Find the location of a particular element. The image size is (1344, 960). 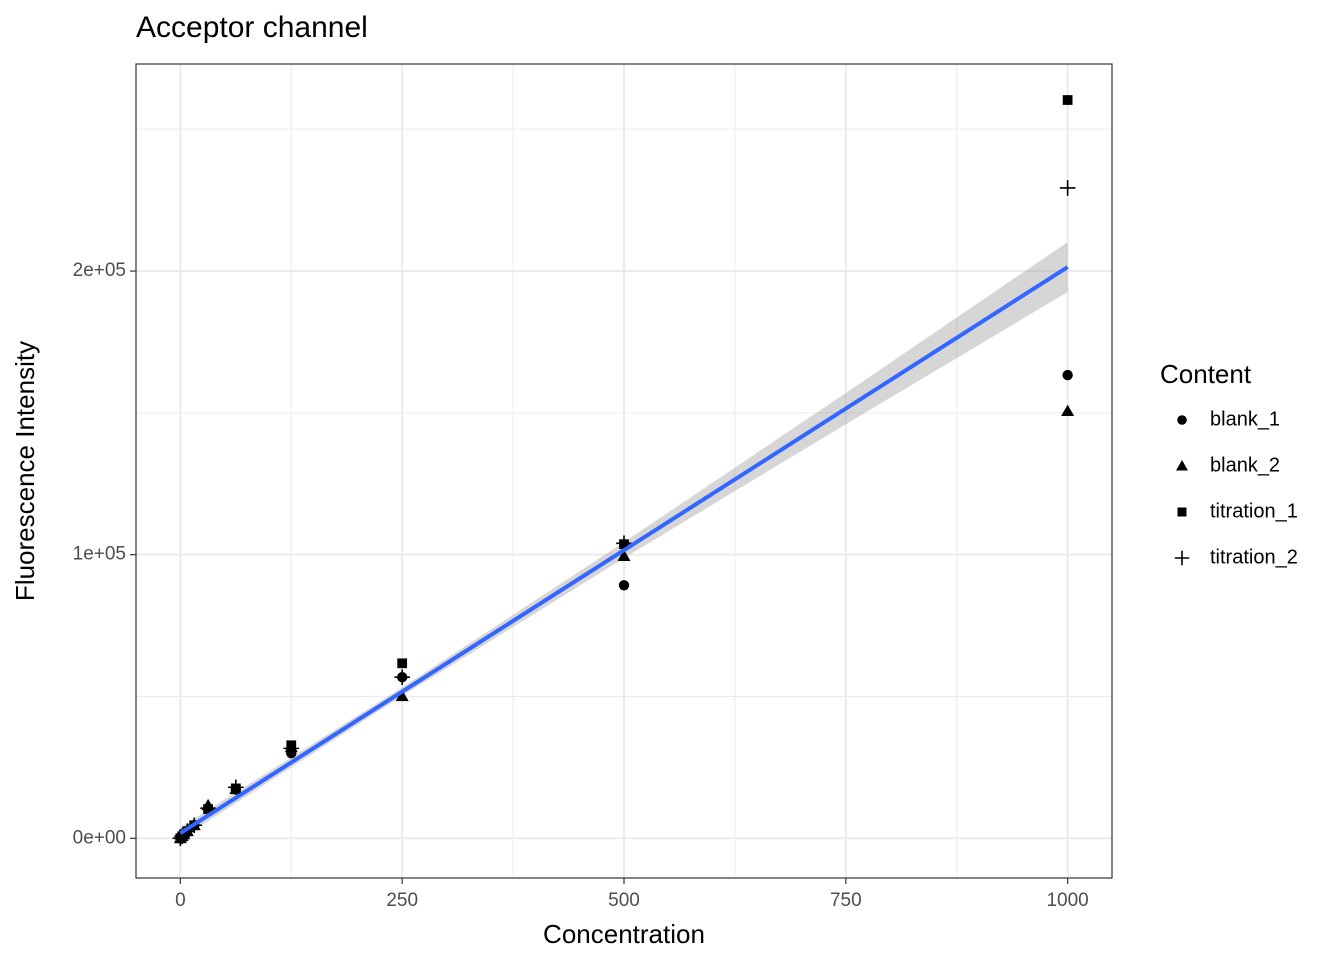

legend-title: Content is located at coordinates (1206, 374).